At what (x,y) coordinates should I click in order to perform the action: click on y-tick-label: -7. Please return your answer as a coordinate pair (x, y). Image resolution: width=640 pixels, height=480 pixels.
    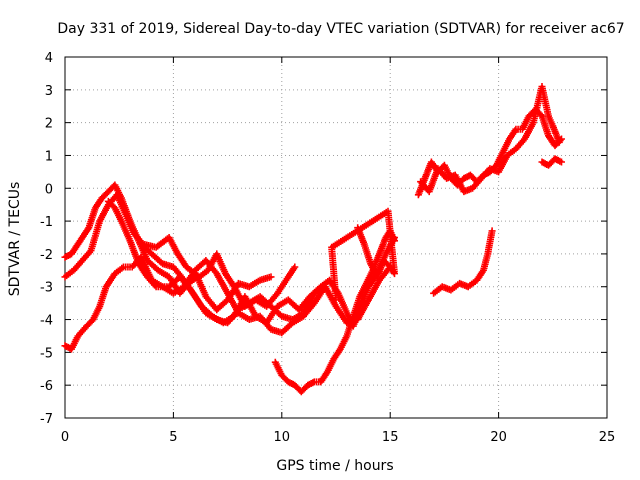
    Looking at the image, I should click on (46, 419).